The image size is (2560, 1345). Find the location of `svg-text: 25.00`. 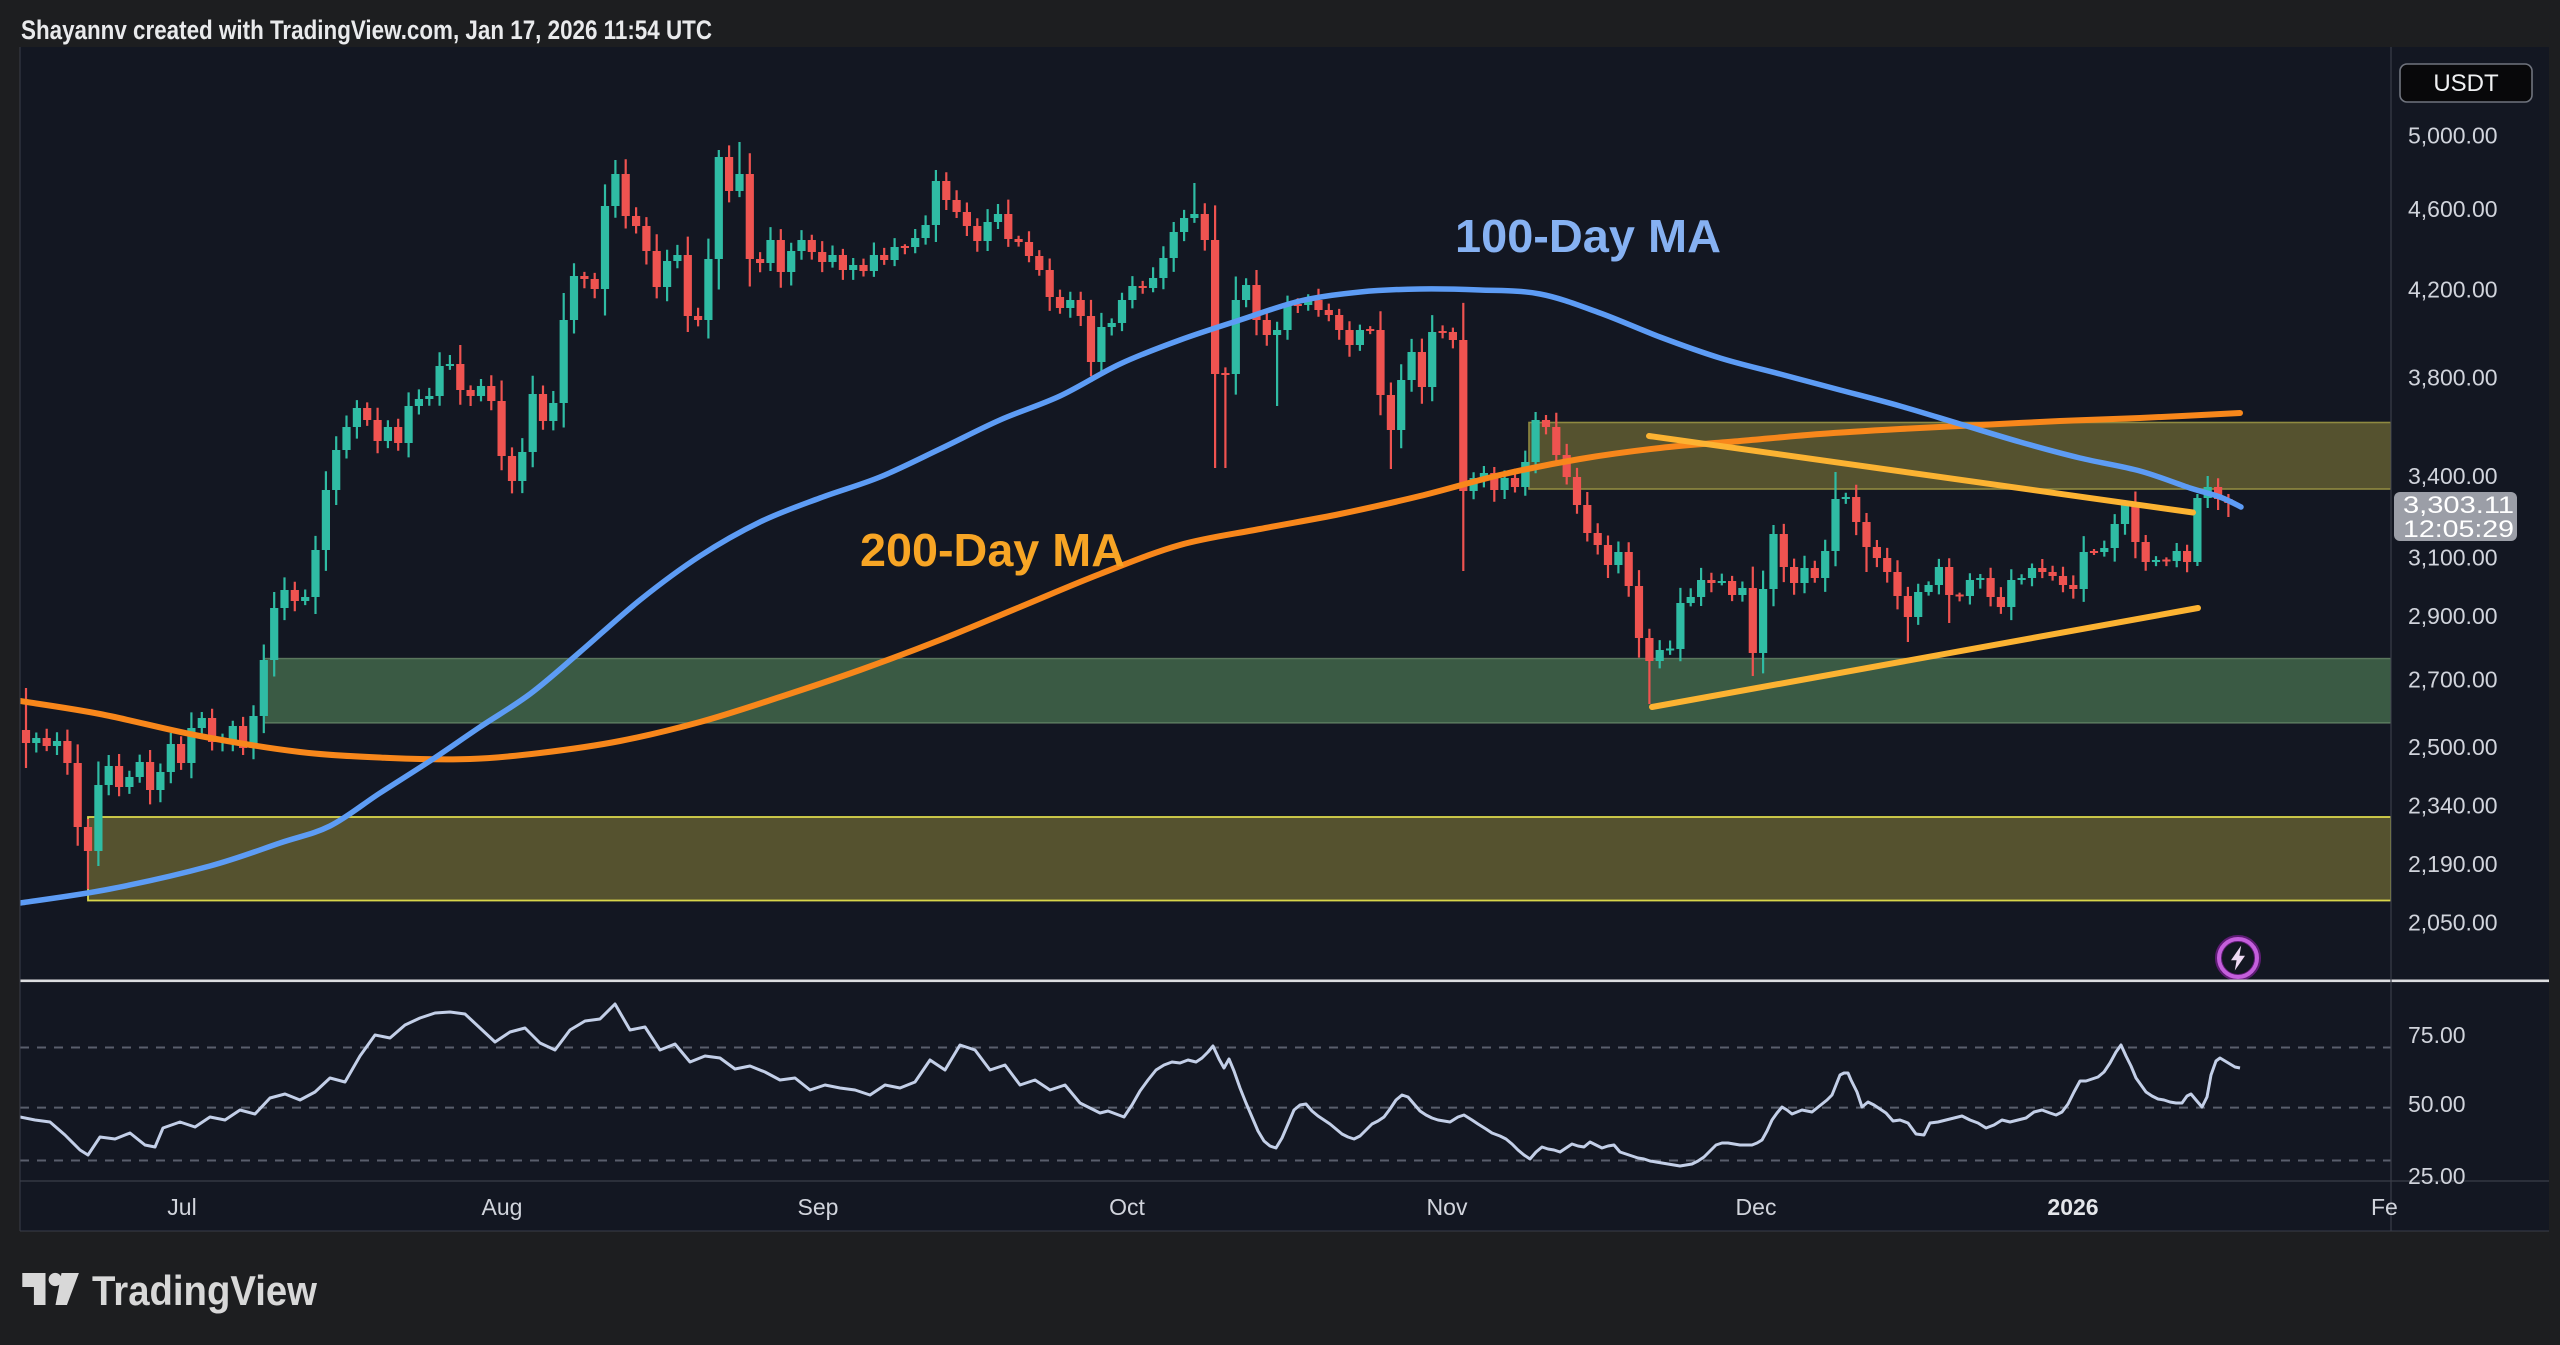

svg-text: 25.00 is located at coordinates (2437, 1176).